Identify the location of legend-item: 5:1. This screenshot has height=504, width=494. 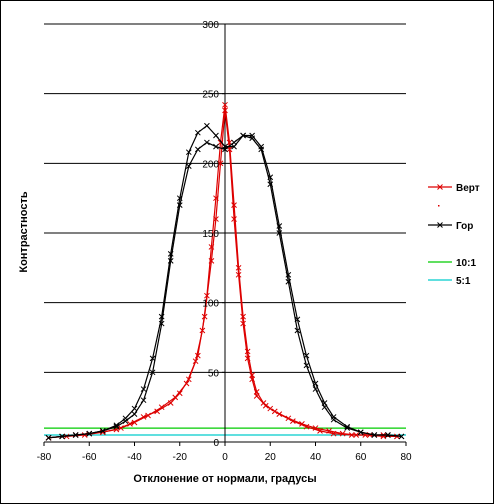
(449, 281).